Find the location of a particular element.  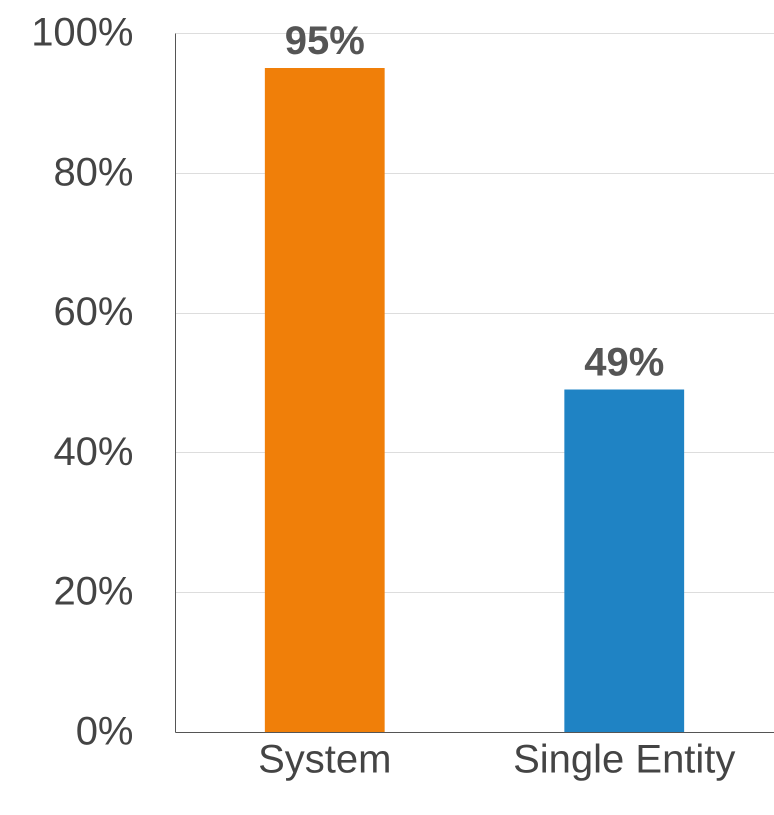

x-tick-label: System is located at coordinates (325, 760).